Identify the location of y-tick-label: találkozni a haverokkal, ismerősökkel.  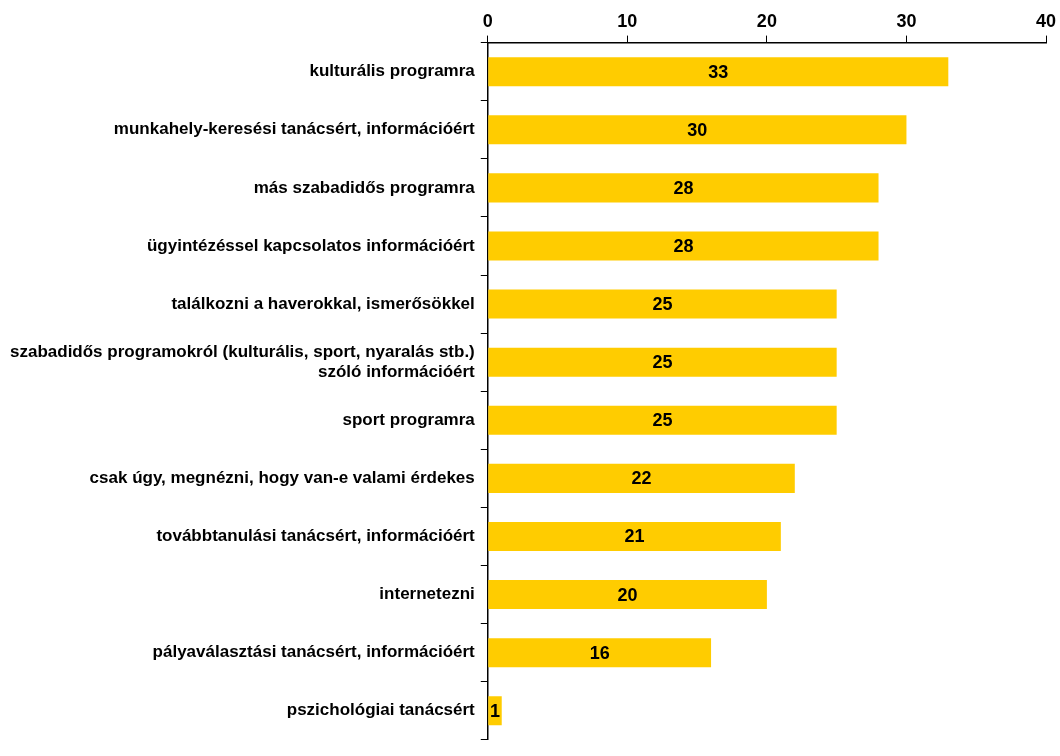
(323, 303).